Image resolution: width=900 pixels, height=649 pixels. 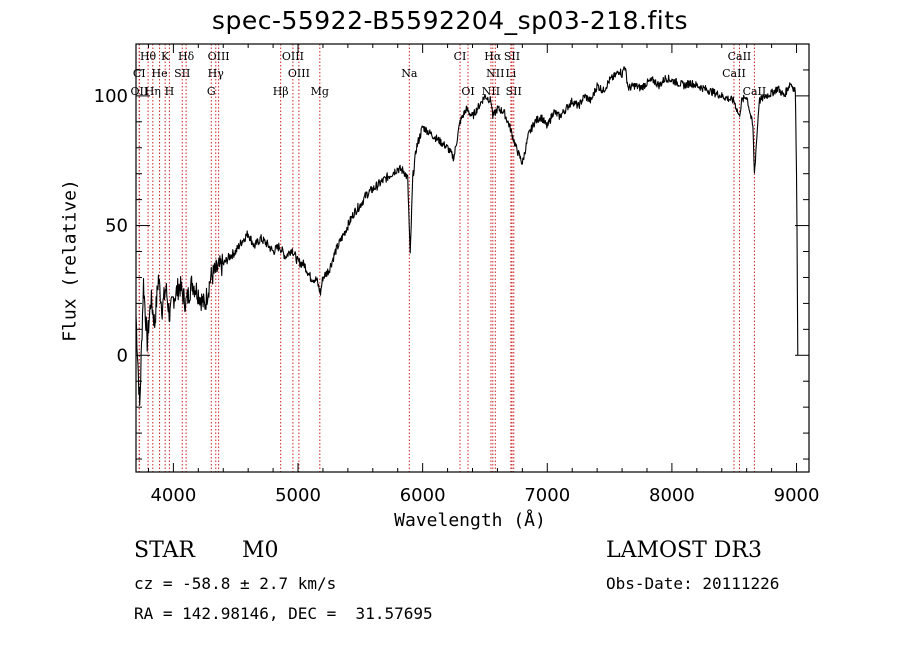 What do you see at coordinates (260, 550) in the screenshot?
I see `object-subclass: M0` at bounding box center [260, 550].